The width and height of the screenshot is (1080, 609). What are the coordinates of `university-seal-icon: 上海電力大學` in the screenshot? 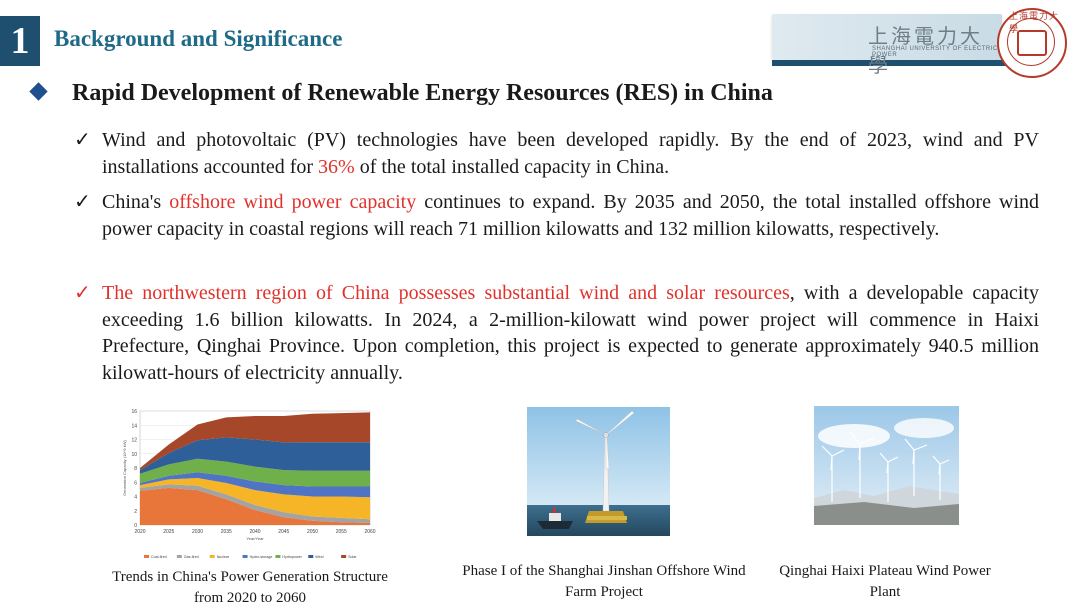 It's located at (1032, 43).